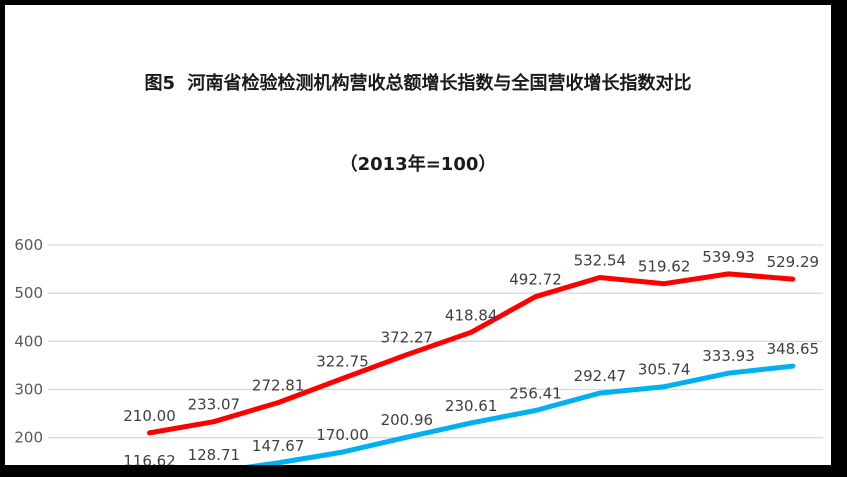 The image size is (847, 477). Describe the element at coordinates (342, 435) in the screenshot. I see `data-label: 170.00` at that location.